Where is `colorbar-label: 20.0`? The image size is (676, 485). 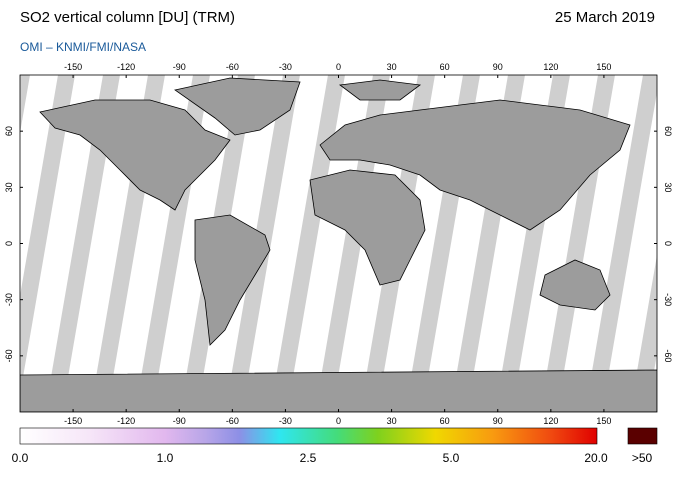 colorbar-label: 20.0 is located at coordinates (596, 458).